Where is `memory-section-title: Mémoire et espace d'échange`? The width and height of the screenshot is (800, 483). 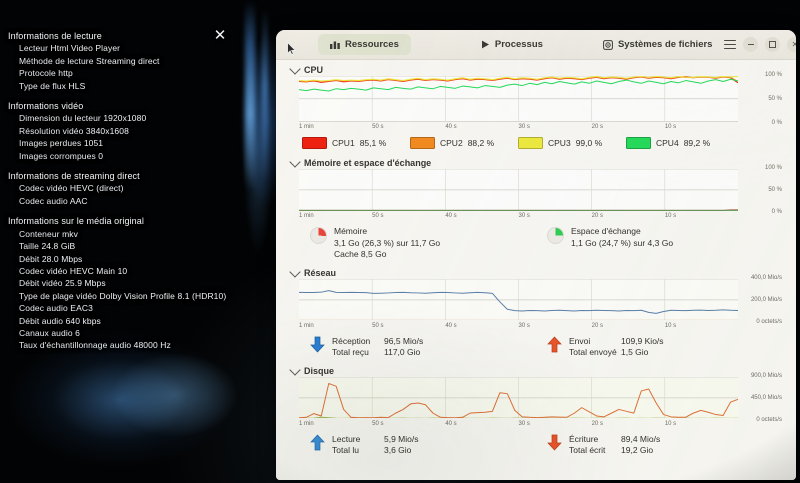 memory-section-title: Mémoire et espace d'échange is located at coordinates (368, 163).